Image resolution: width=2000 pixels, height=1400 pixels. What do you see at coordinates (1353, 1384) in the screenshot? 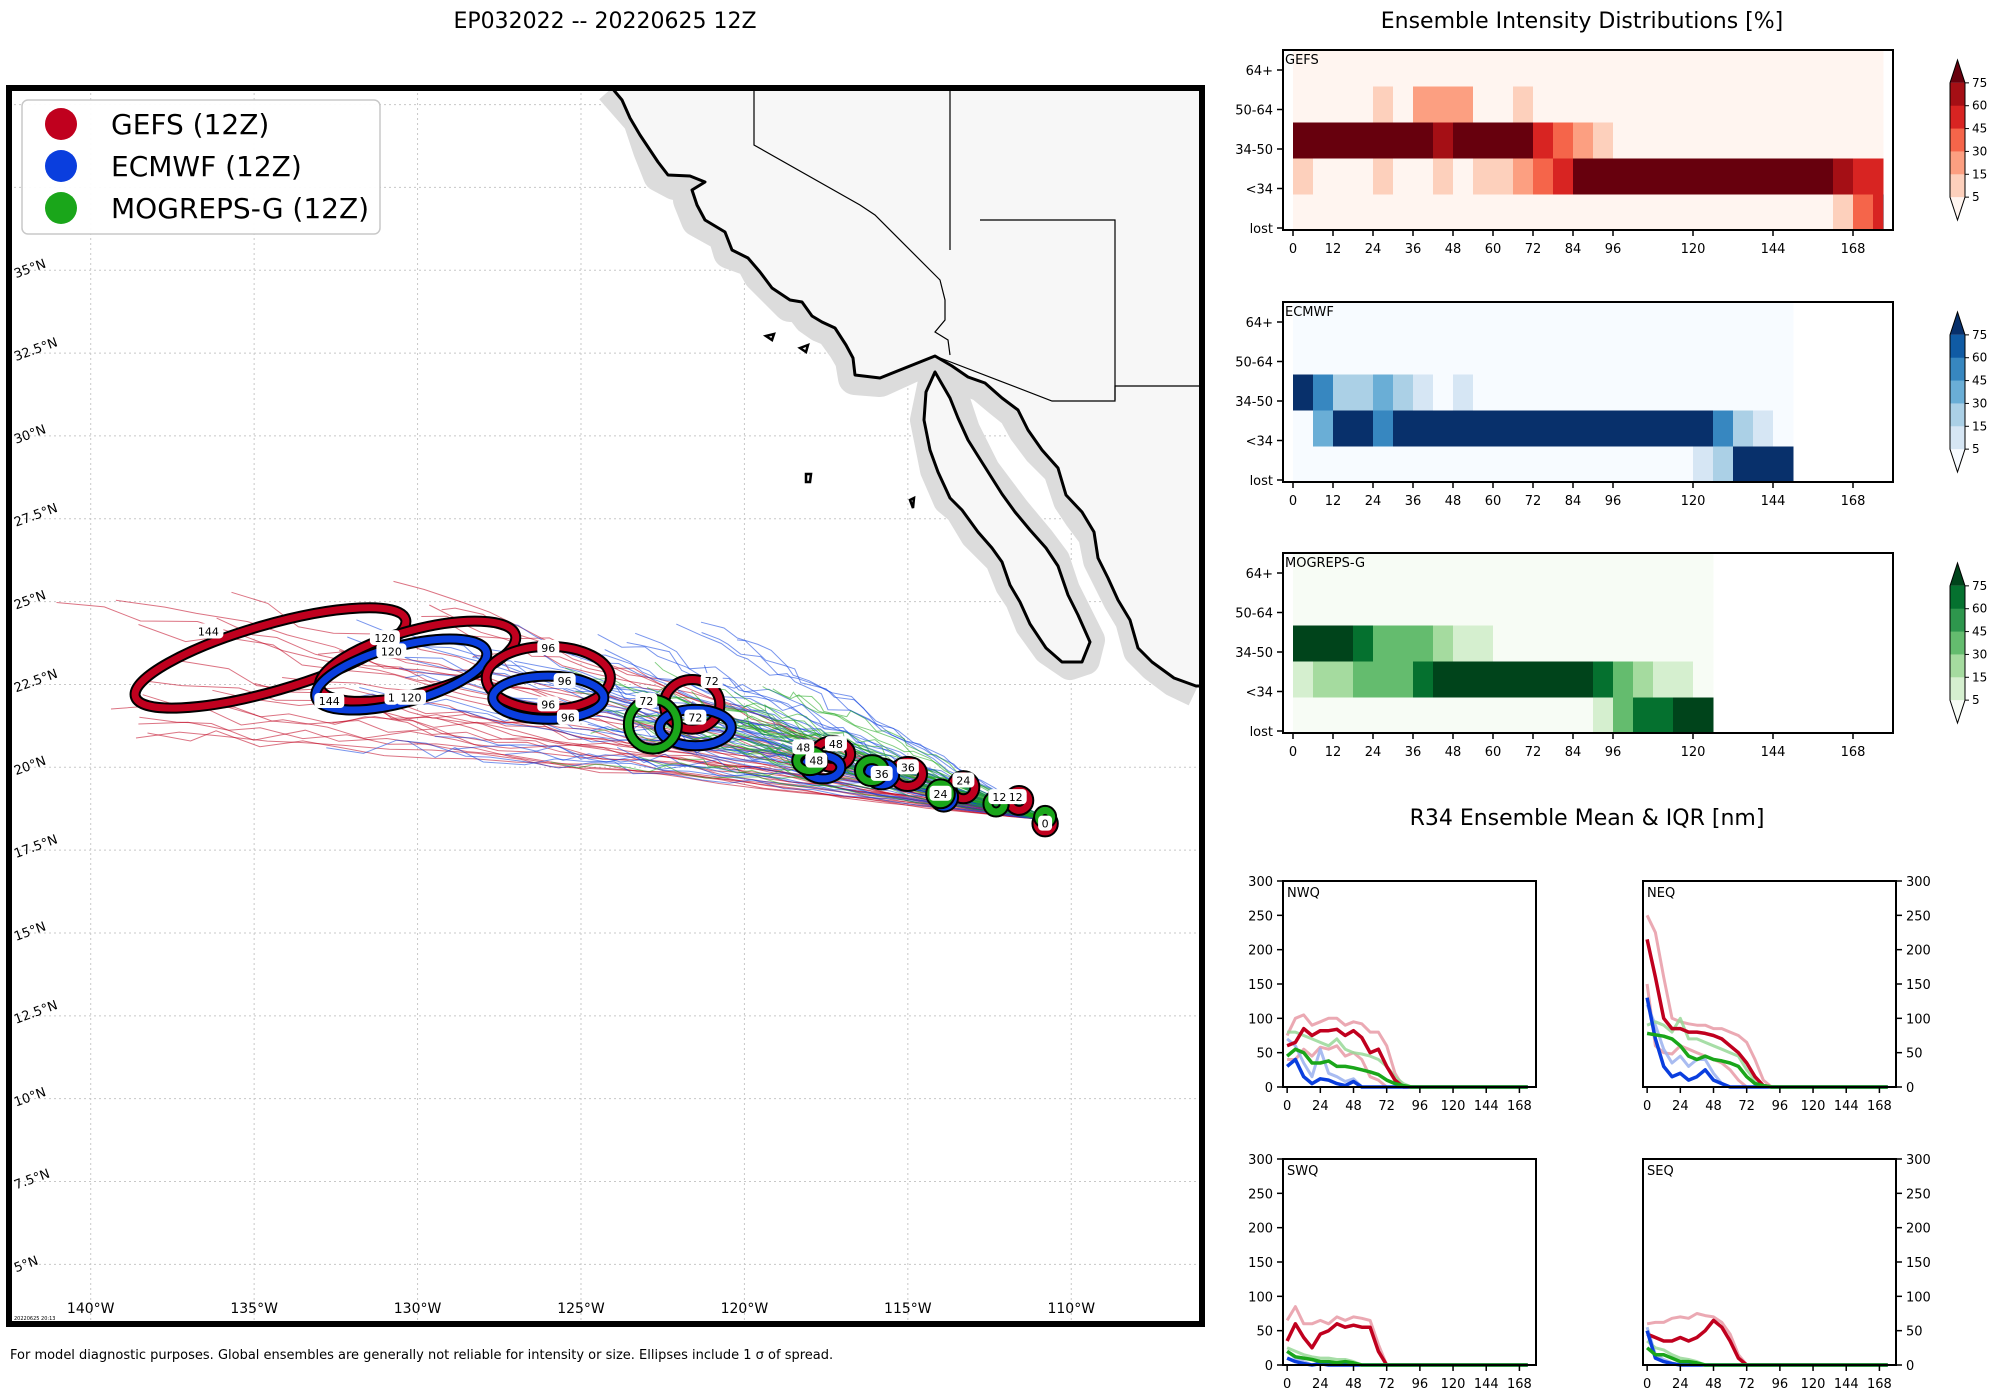
I see `r34-x-tick-label: 48` at bounding box center [1353, 1384].